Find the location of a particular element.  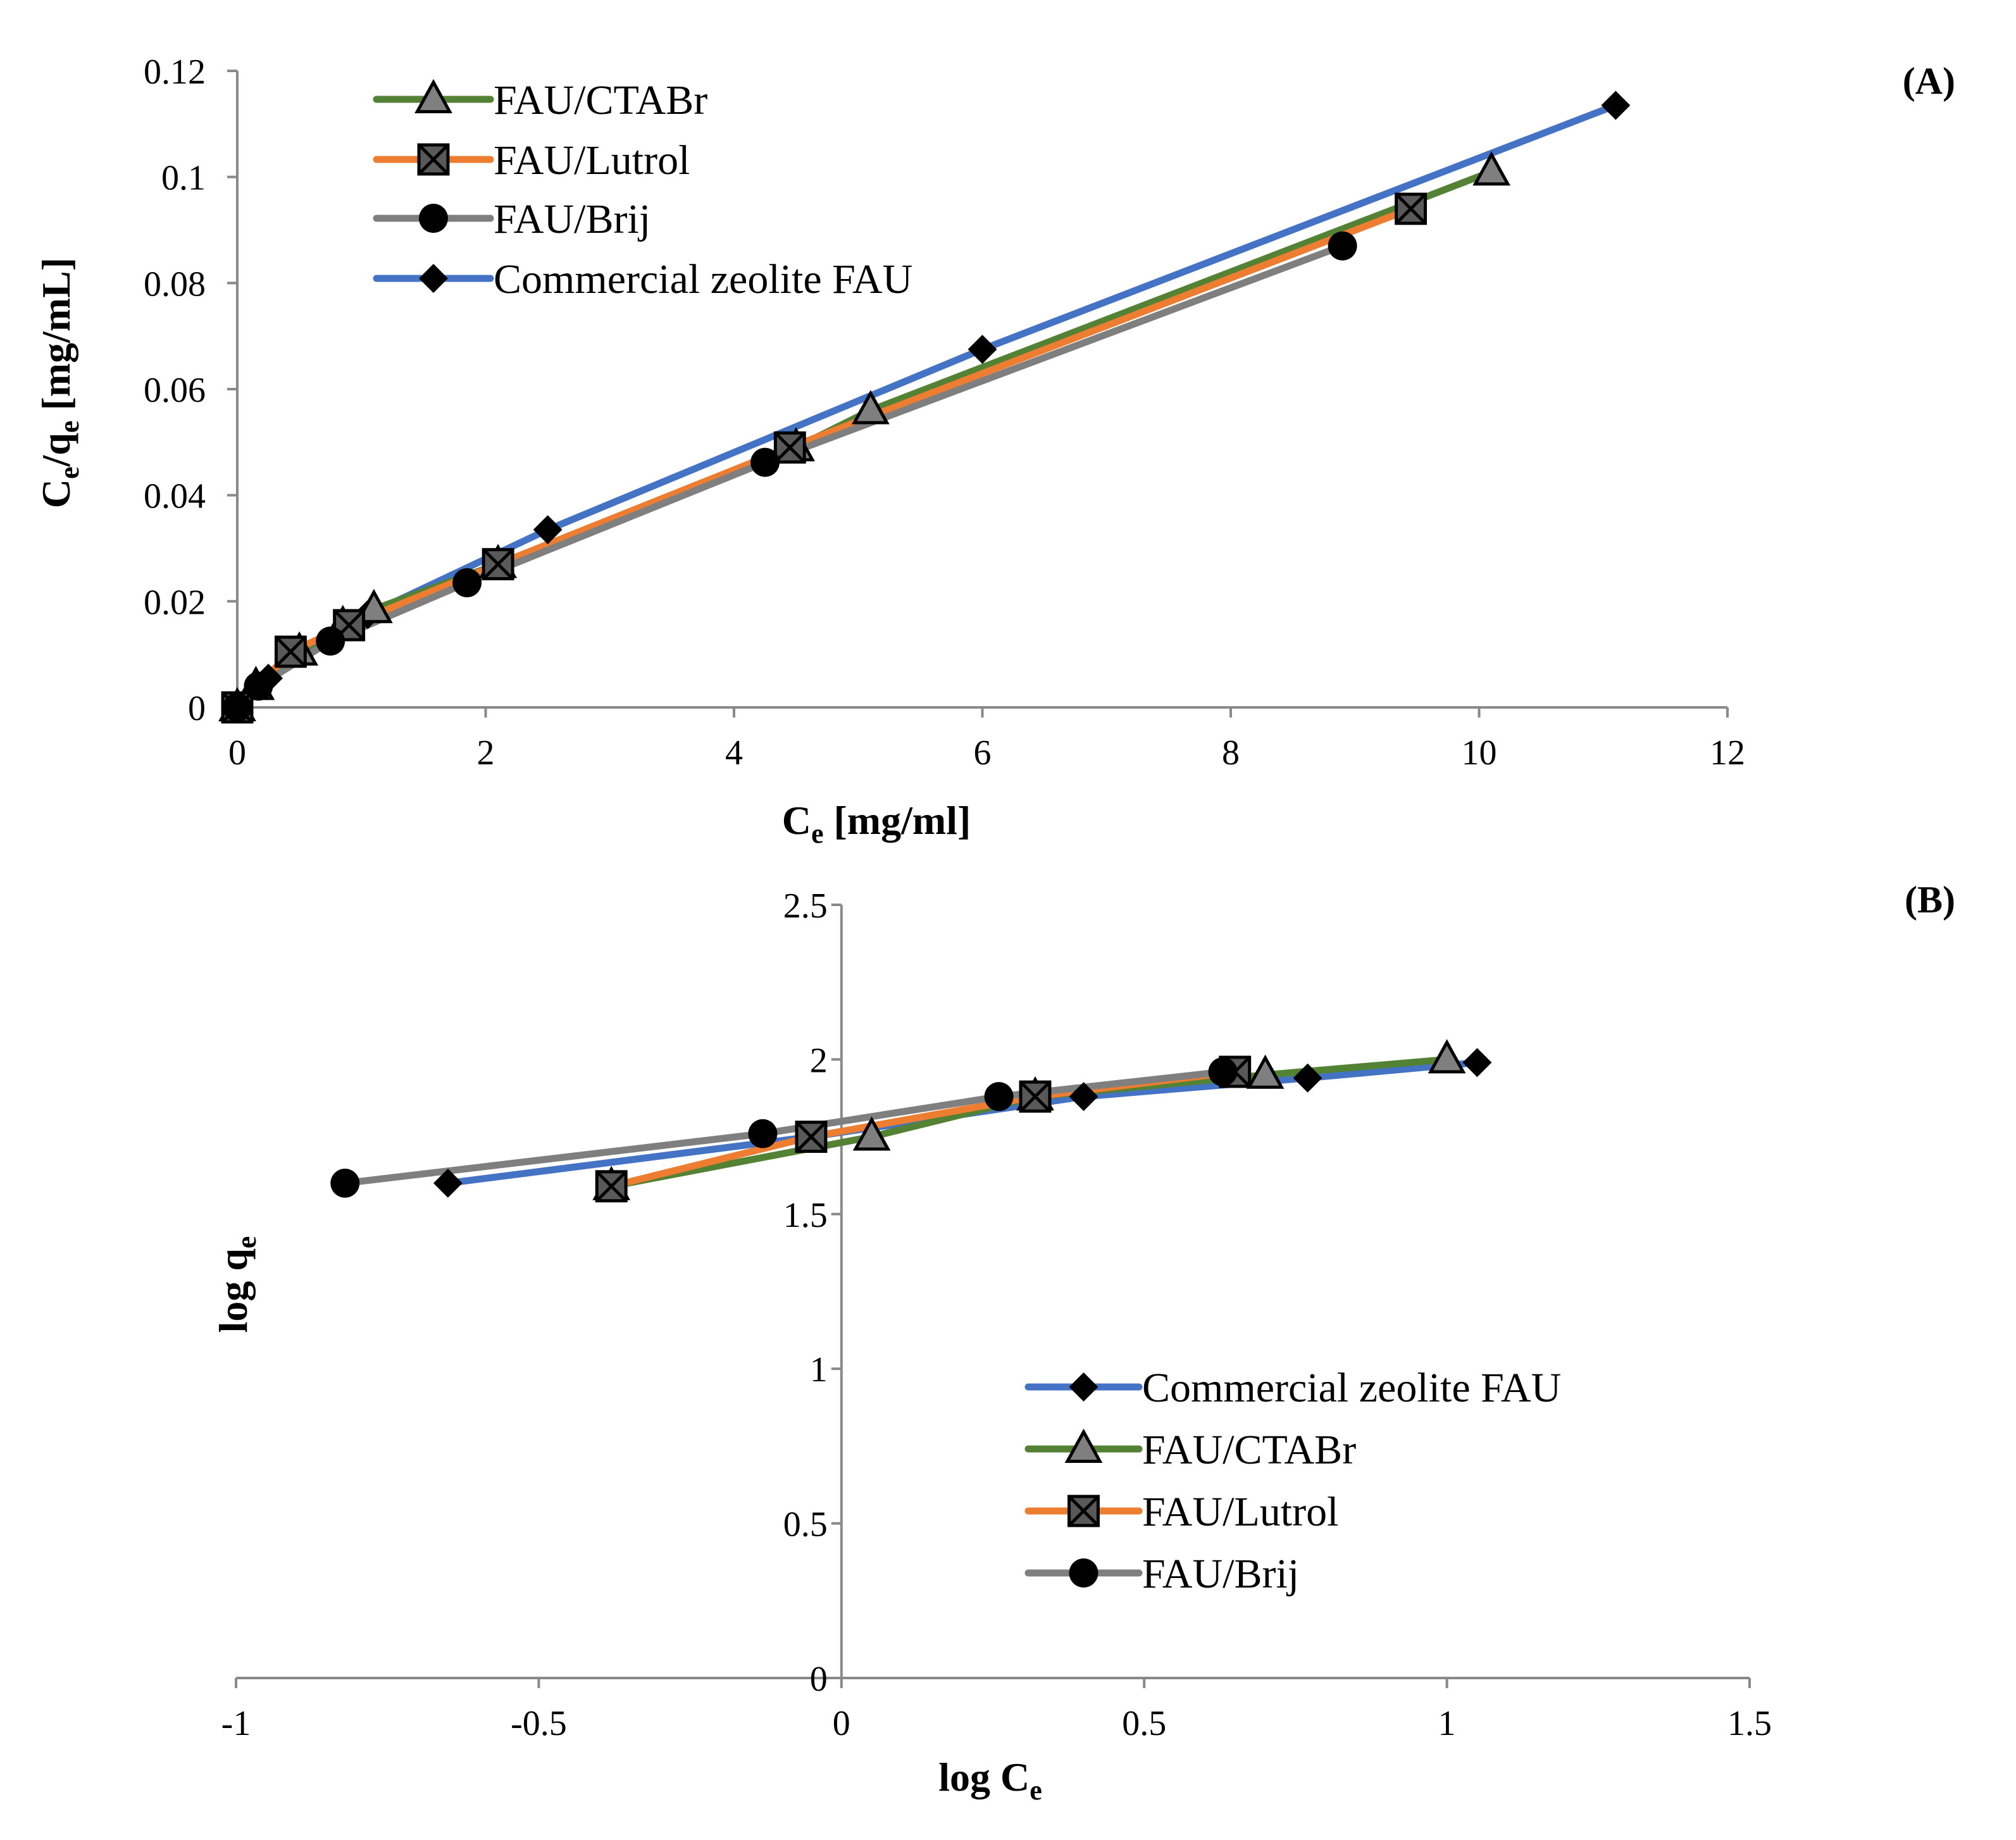

panel-a-label: (A) is located at coordinates (1929, 81).